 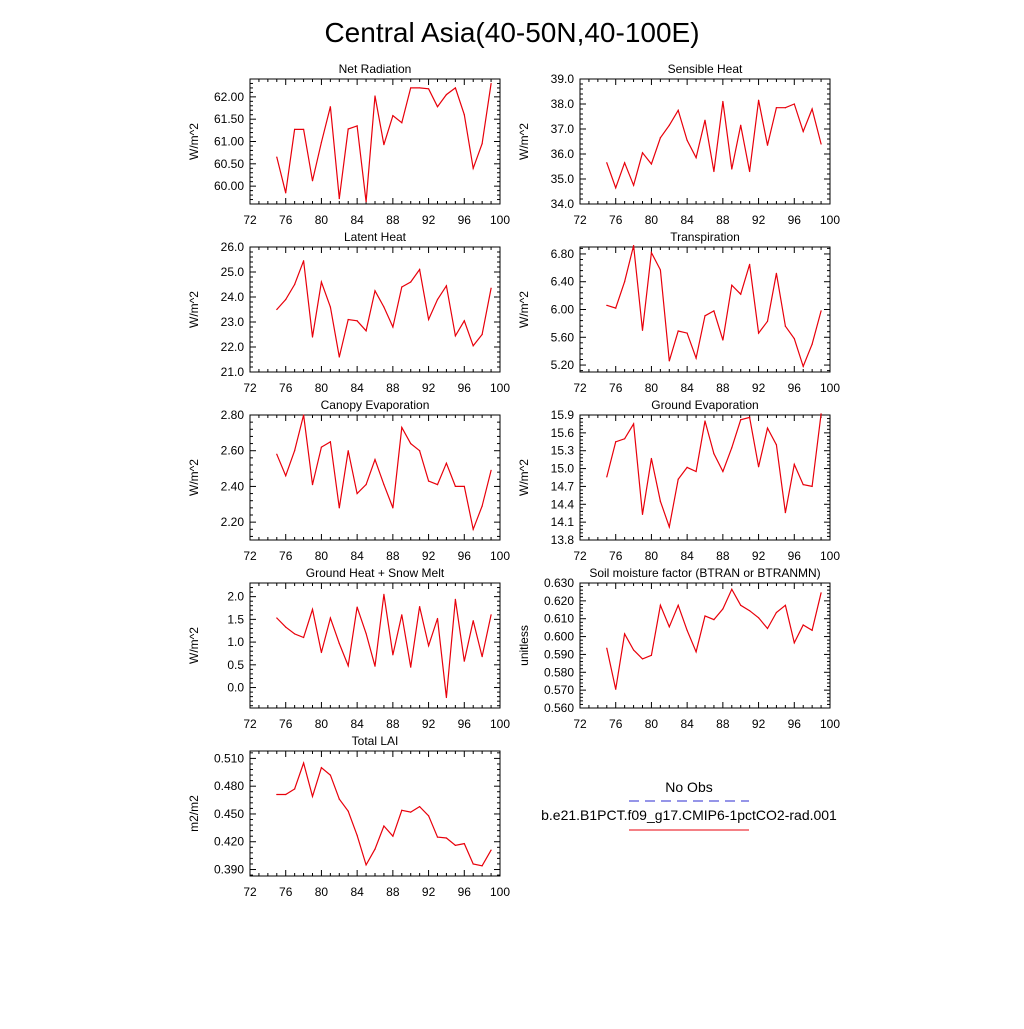 I want to click on y-tick-label: 61.50, so click(x=229, y=119).